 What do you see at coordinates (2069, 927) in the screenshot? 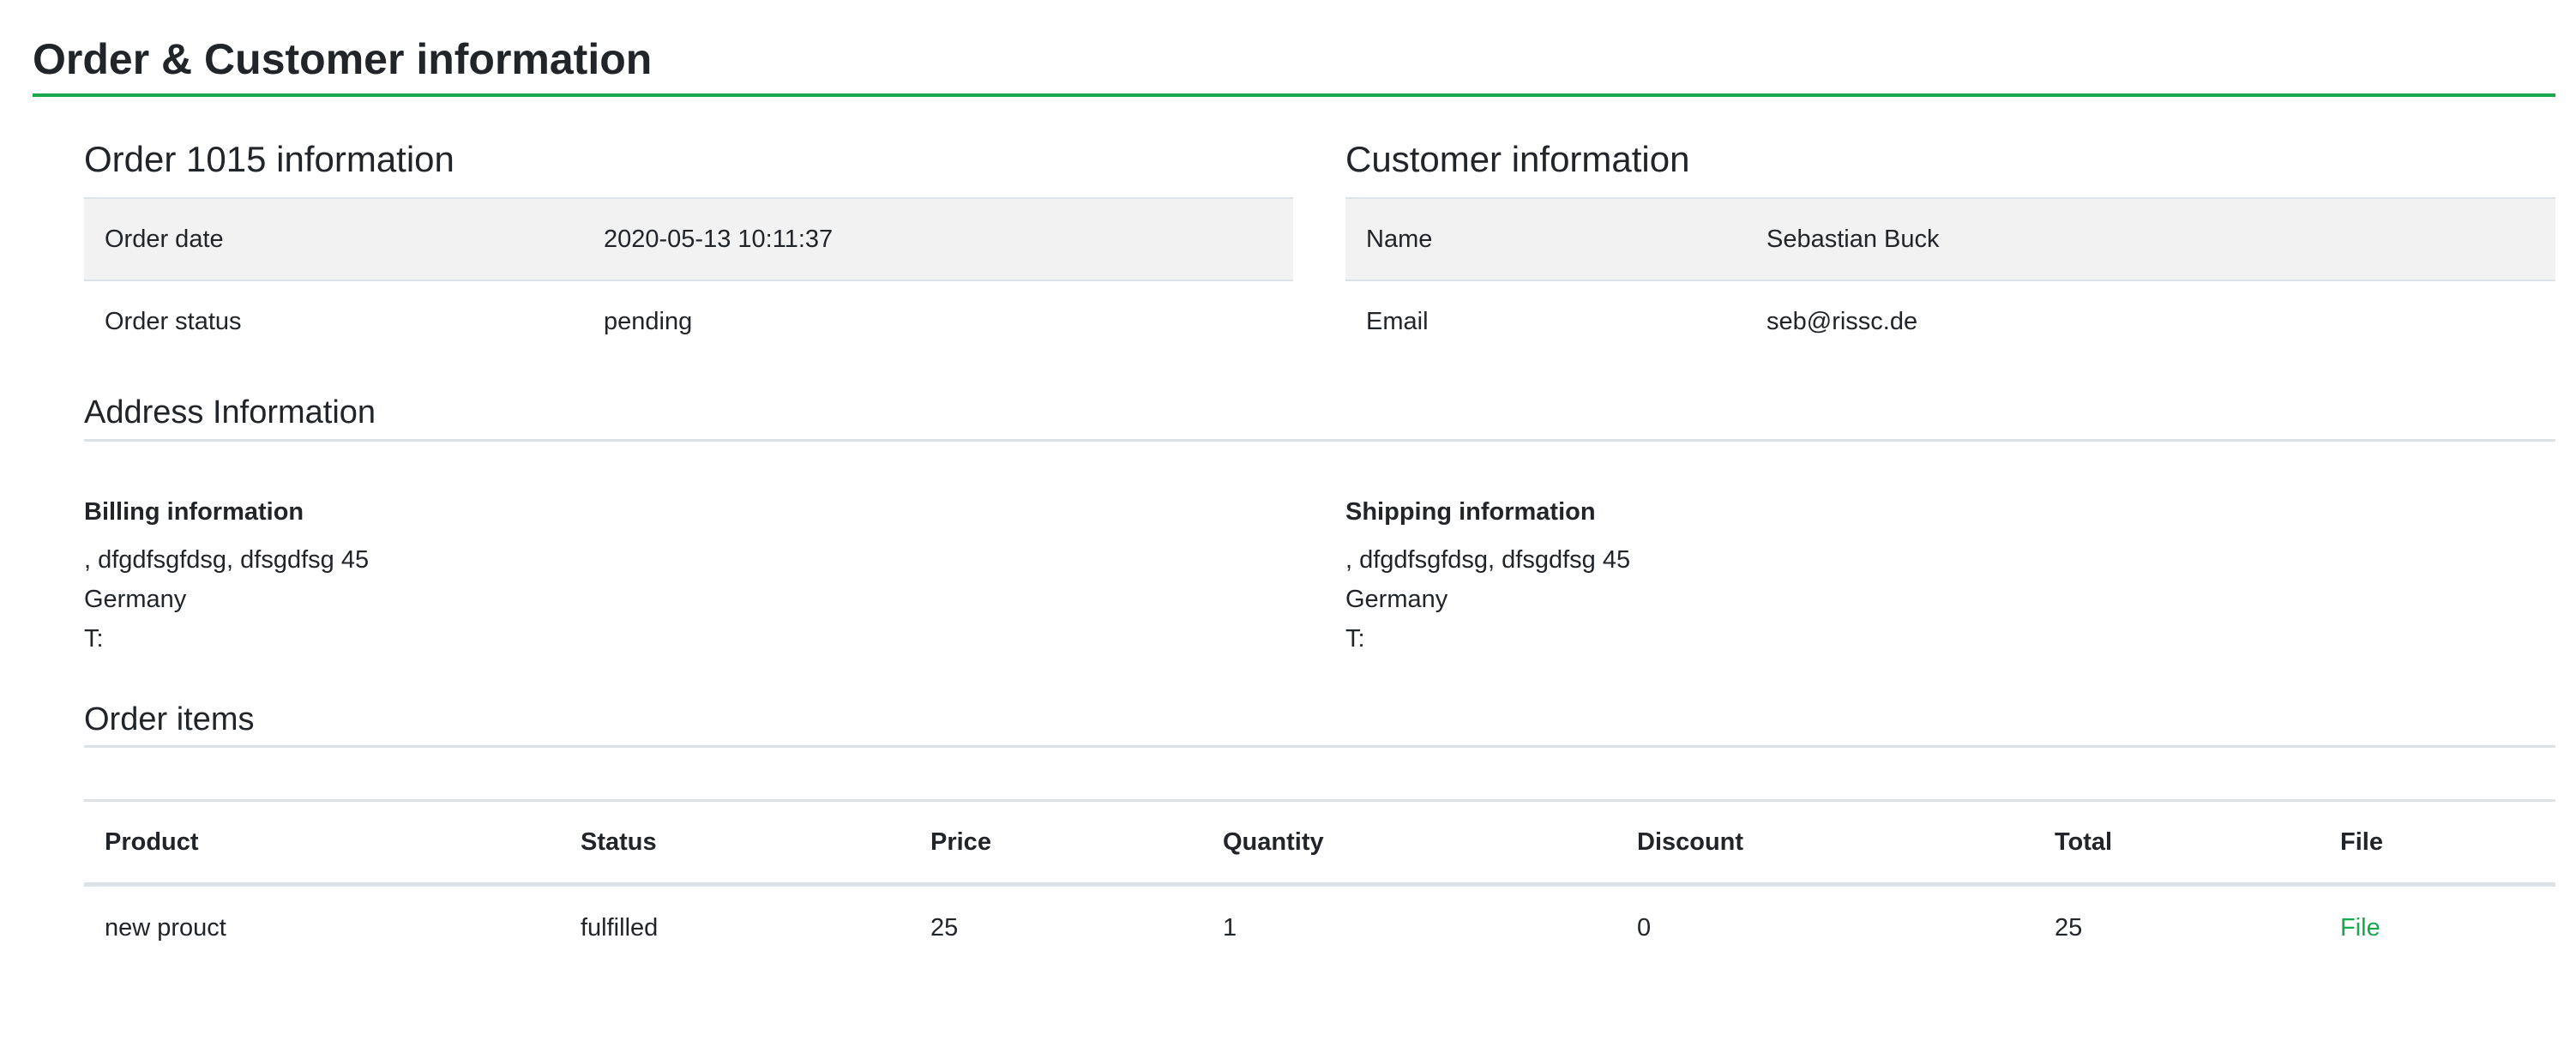
I see `cell-total: 25` at bounding box center [2069, 927].